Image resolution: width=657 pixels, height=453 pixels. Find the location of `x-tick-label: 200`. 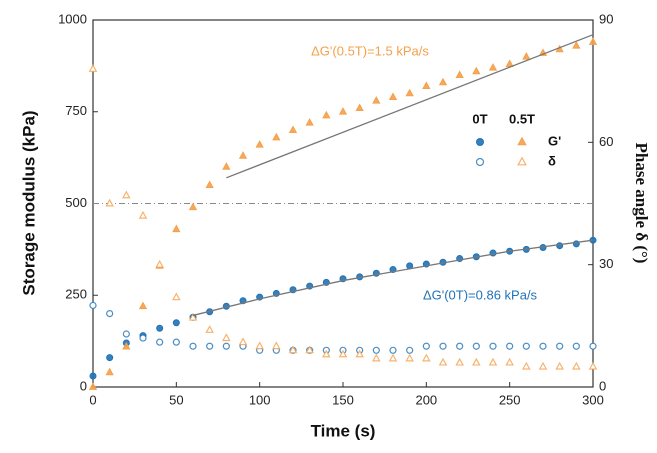

x-tick-label: 200 is located at coordinates (426, 399).